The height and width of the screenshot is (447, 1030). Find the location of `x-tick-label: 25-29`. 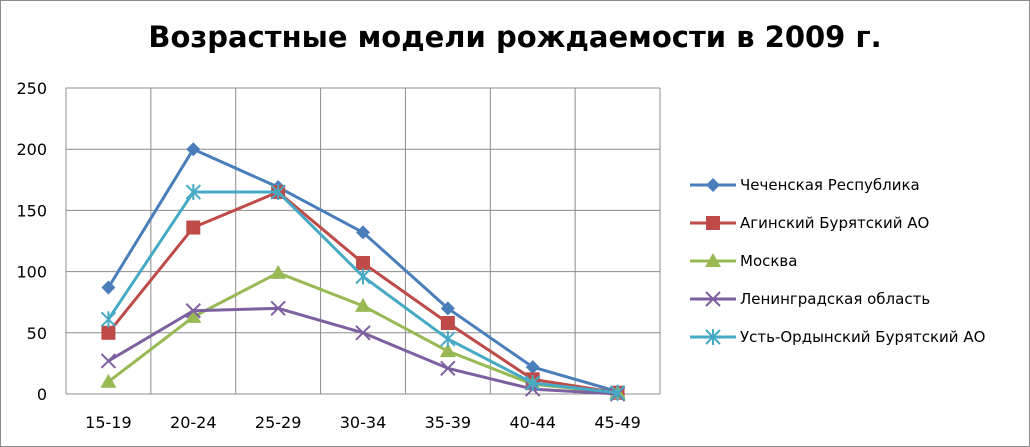

x-tick-label: 25-29 is located at coordinates (278, 422).